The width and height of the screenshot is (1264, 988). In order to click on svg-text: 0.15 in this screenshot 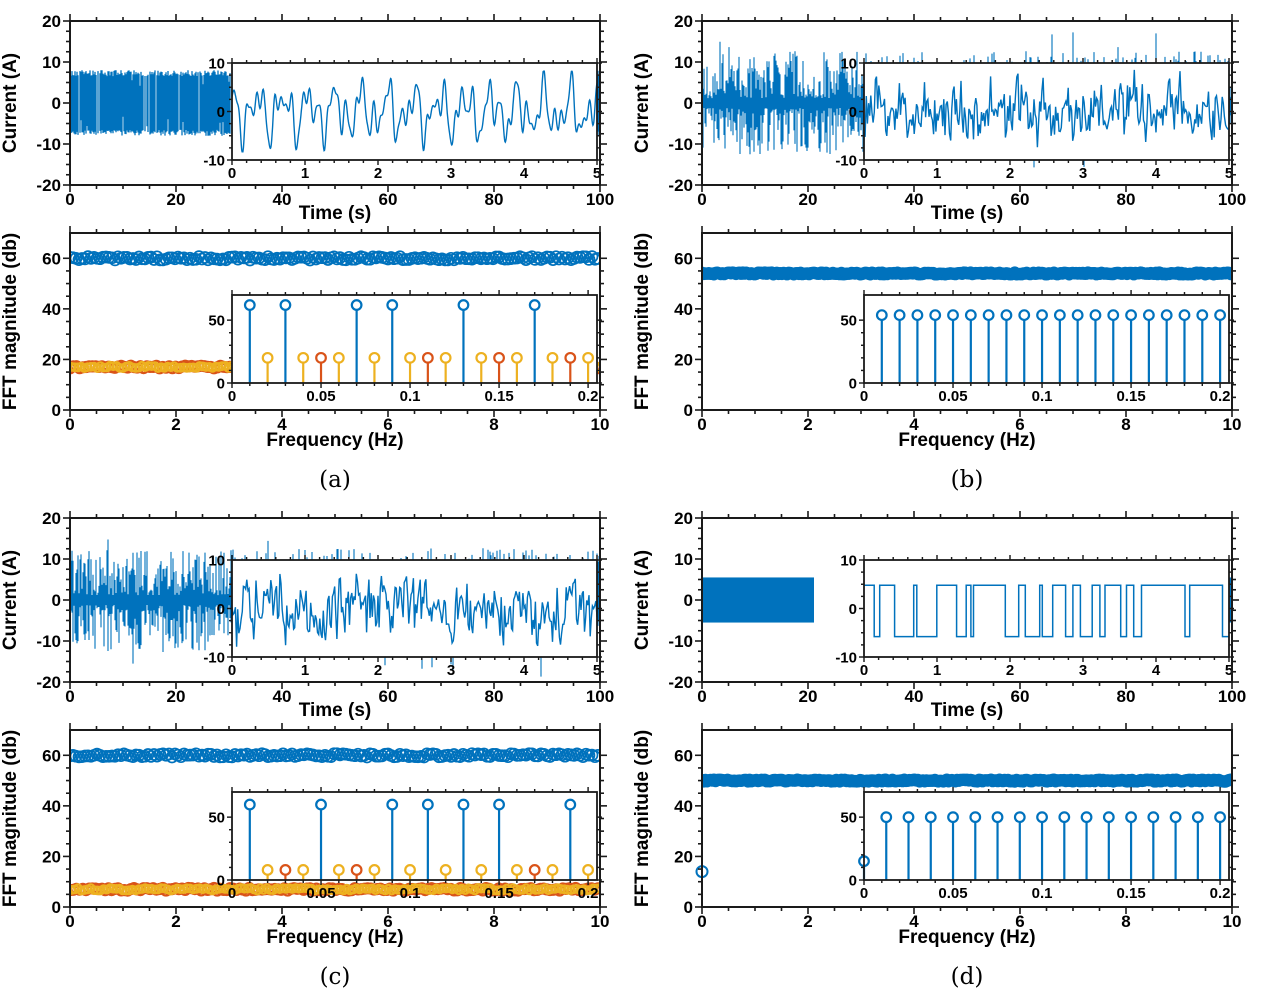, I will do `click(1130, 396)`.